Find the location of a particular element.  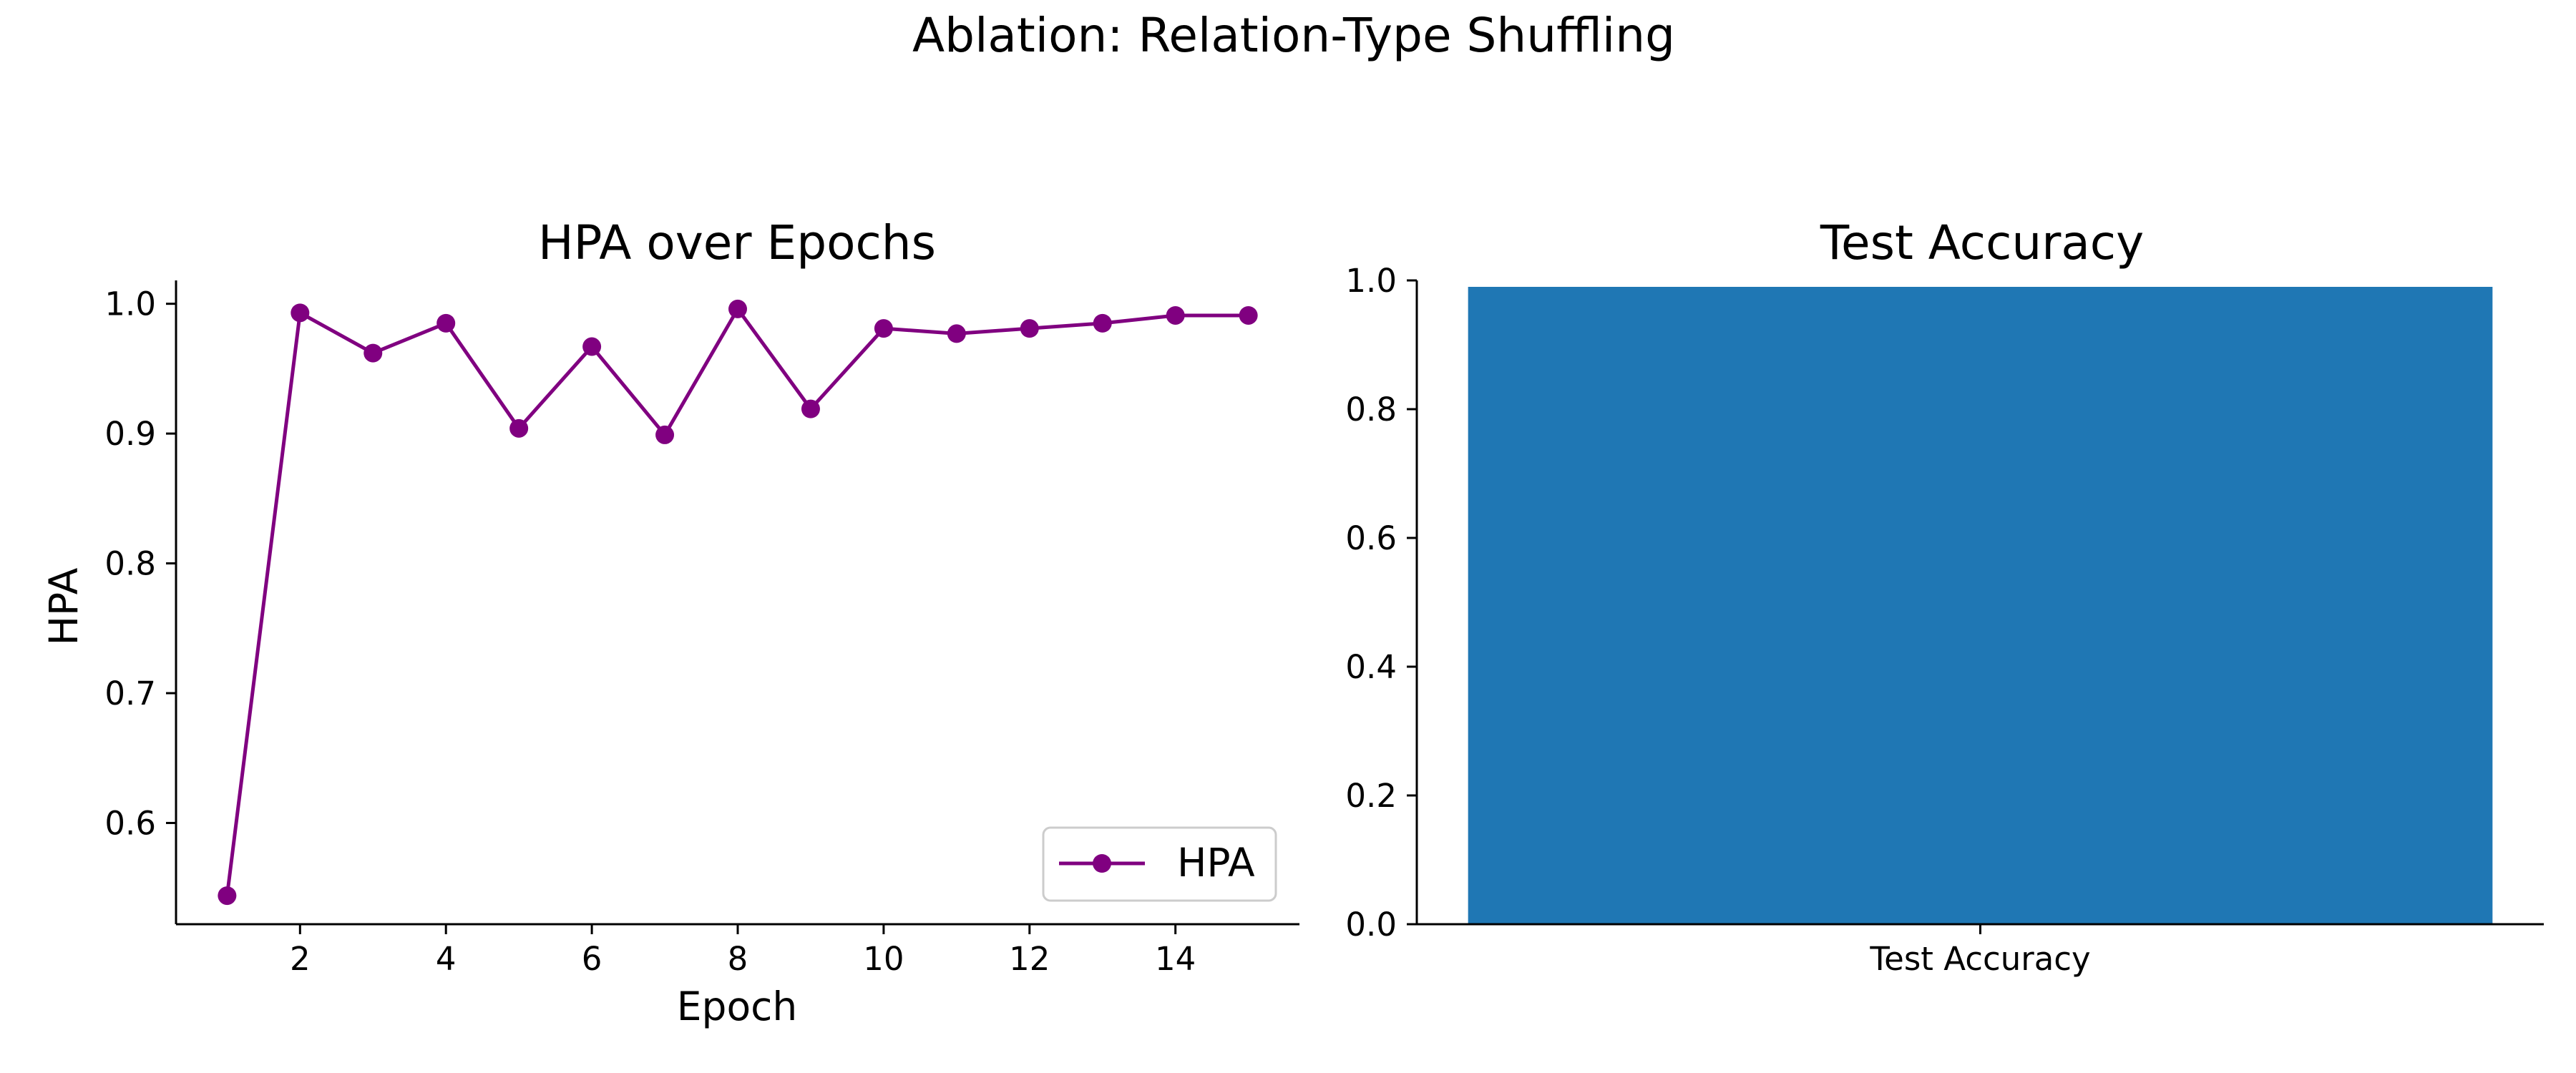

y-tick-label: 0.0 is located at coordinates (1371, 925).